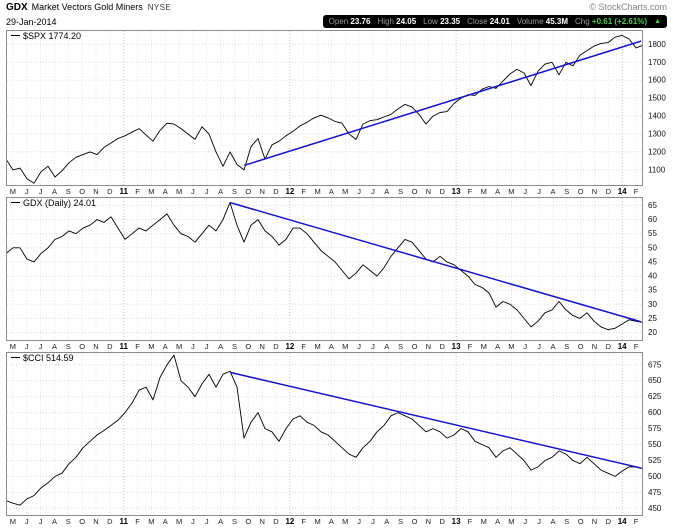  Describe the element at coordinates (655, 492) in the screenshot. I see `y-axis-tick-label: 475` at that location.